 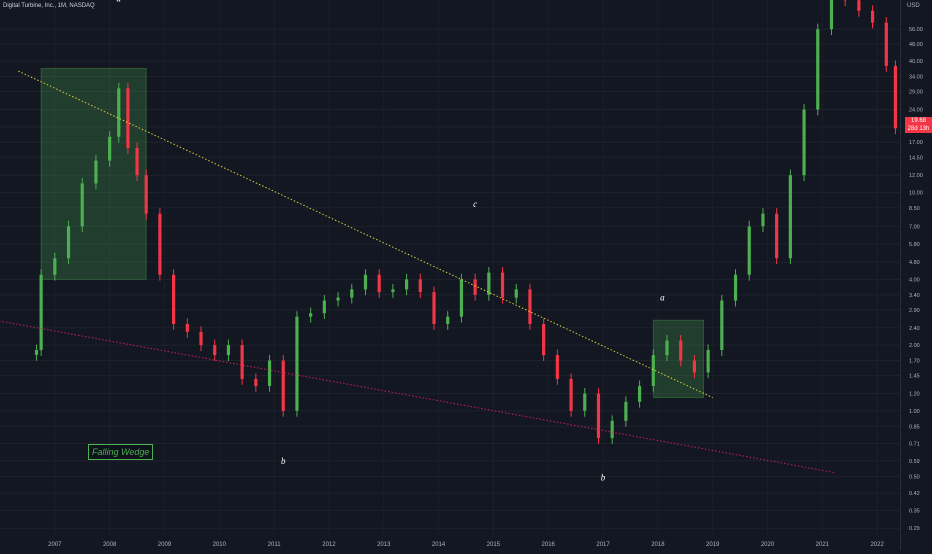 I want to click on y-tick-label: 0.50, so click(x=914, y=478).